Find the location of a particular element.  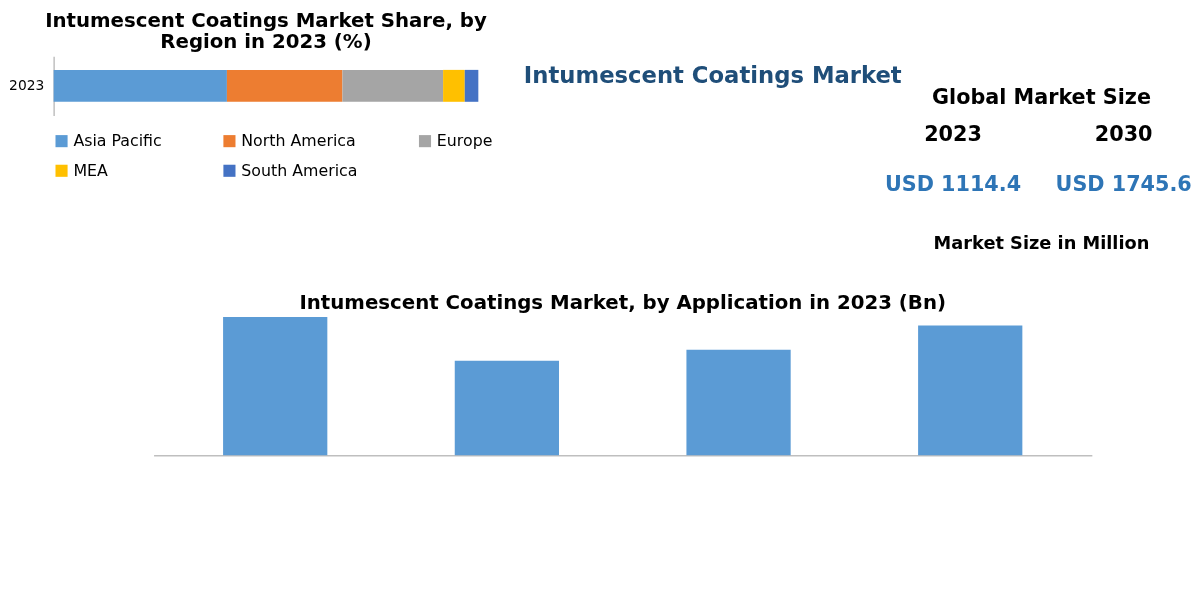

legend-label: MEA is located at coordinates (90, 170).